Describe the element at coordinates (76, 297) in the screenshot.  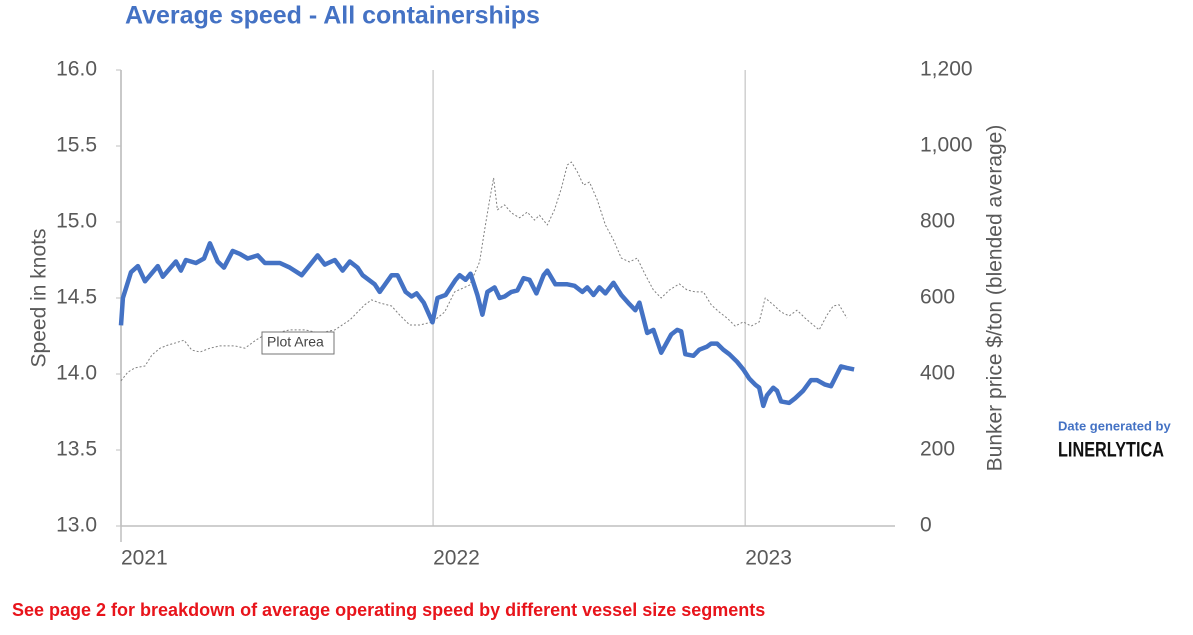
I see `y-tick-label: 14.5` at that location.